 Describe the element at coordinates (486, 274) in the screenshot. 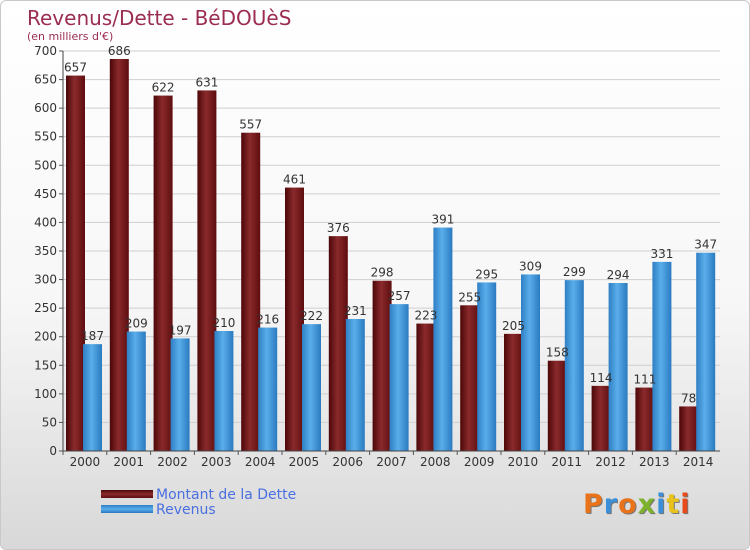

I see `data-label-revenus: 295` at that location.